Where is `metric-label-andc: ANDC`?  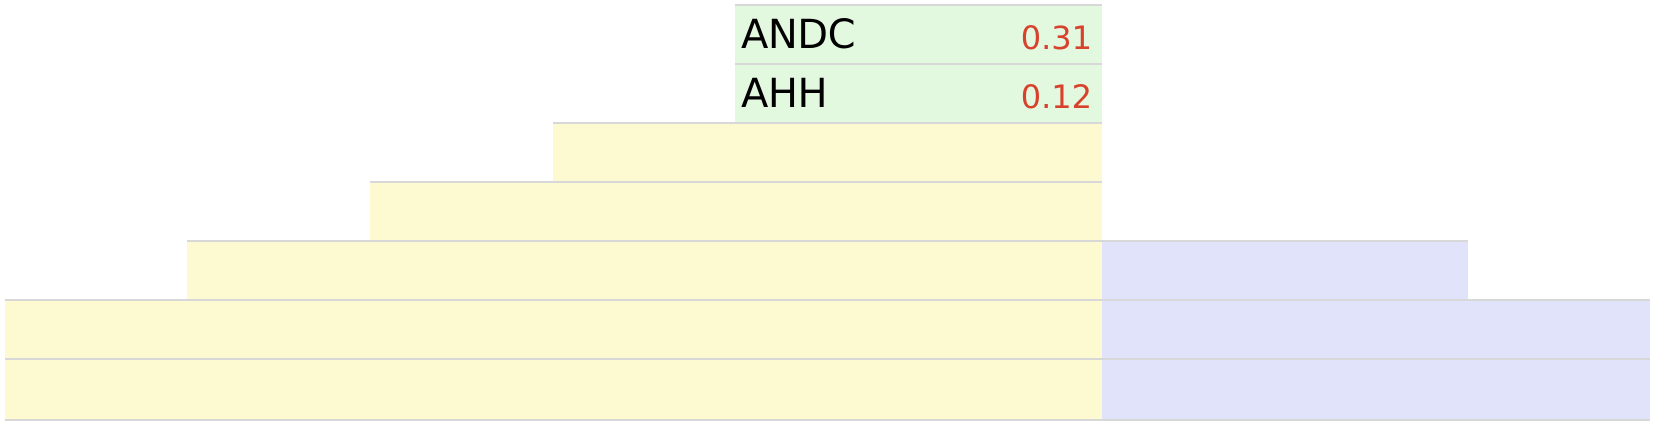 metric-label-andc: ANDC is located at coordinates (798, 35).